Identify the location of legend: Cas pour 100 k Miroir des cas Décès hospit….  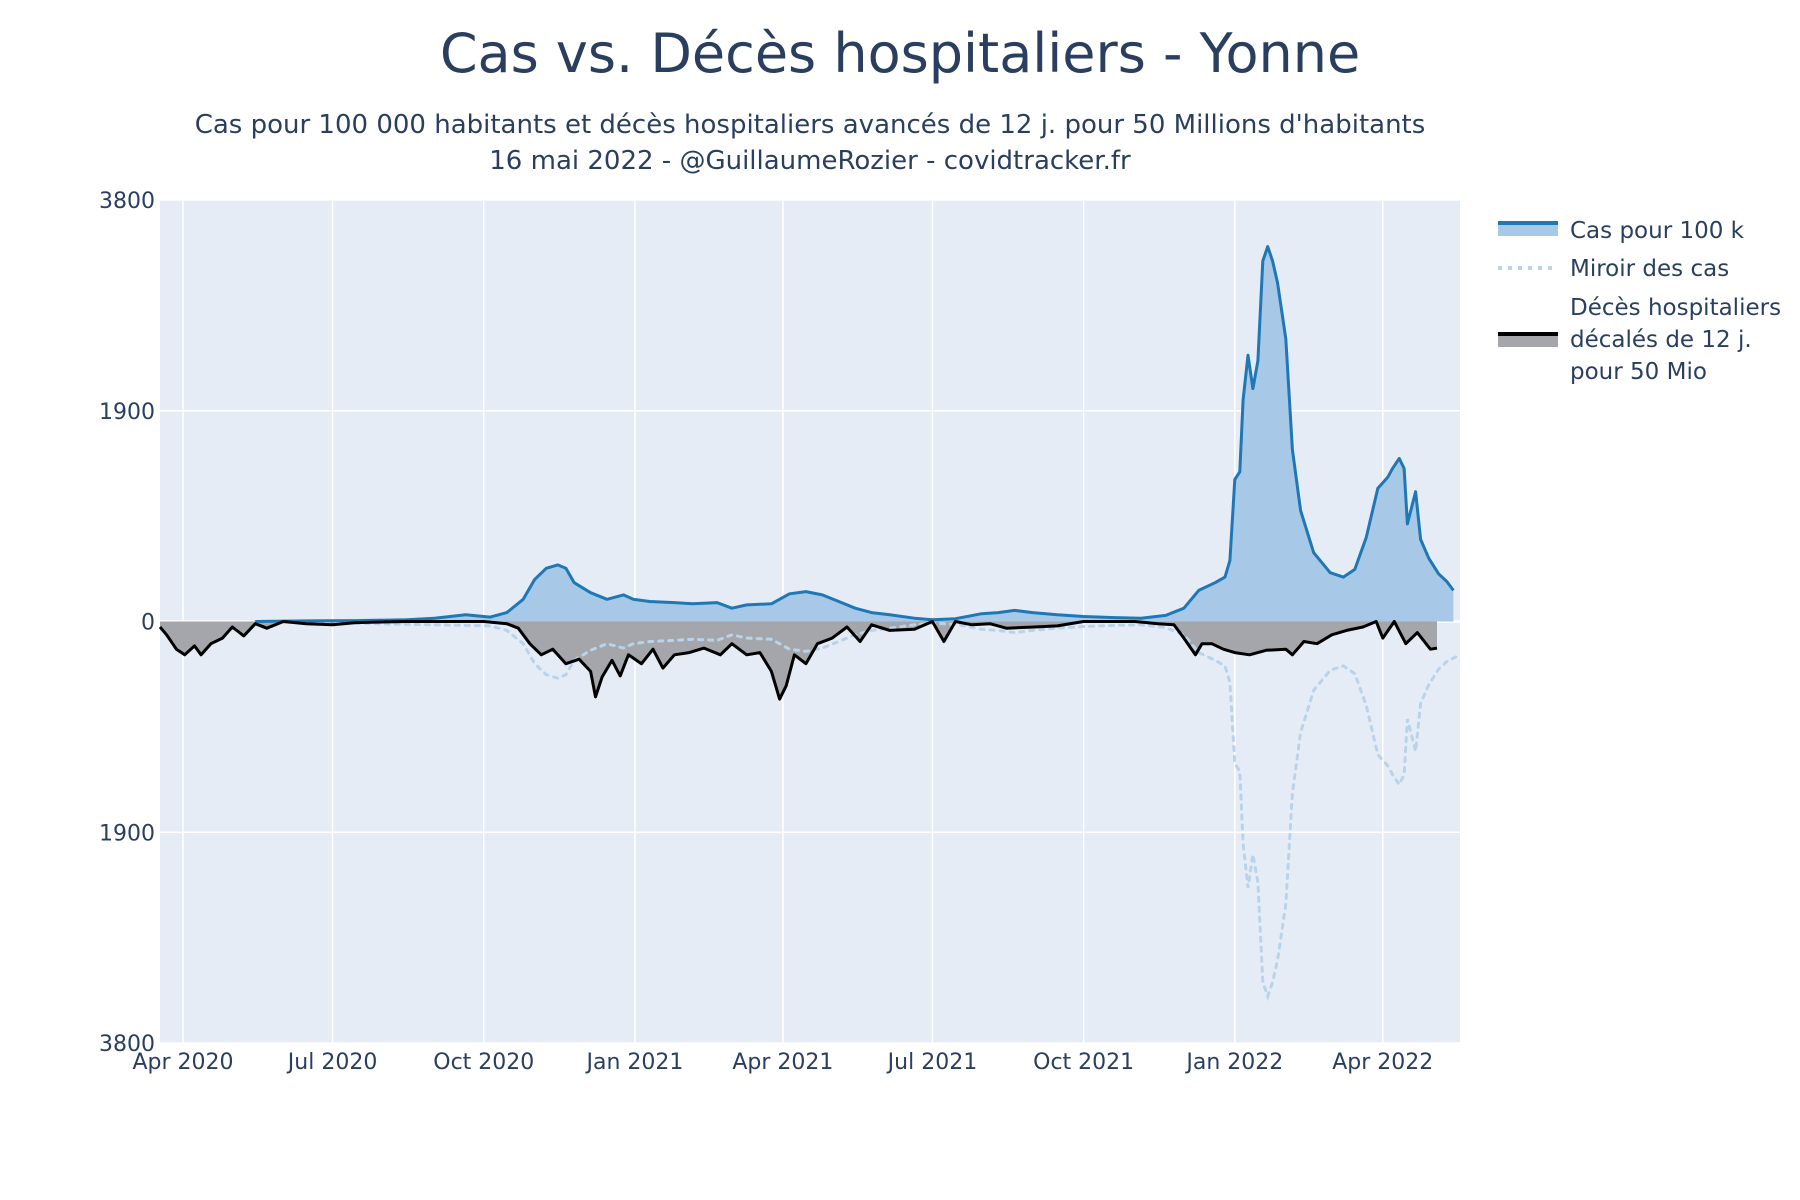
(1639, 301).